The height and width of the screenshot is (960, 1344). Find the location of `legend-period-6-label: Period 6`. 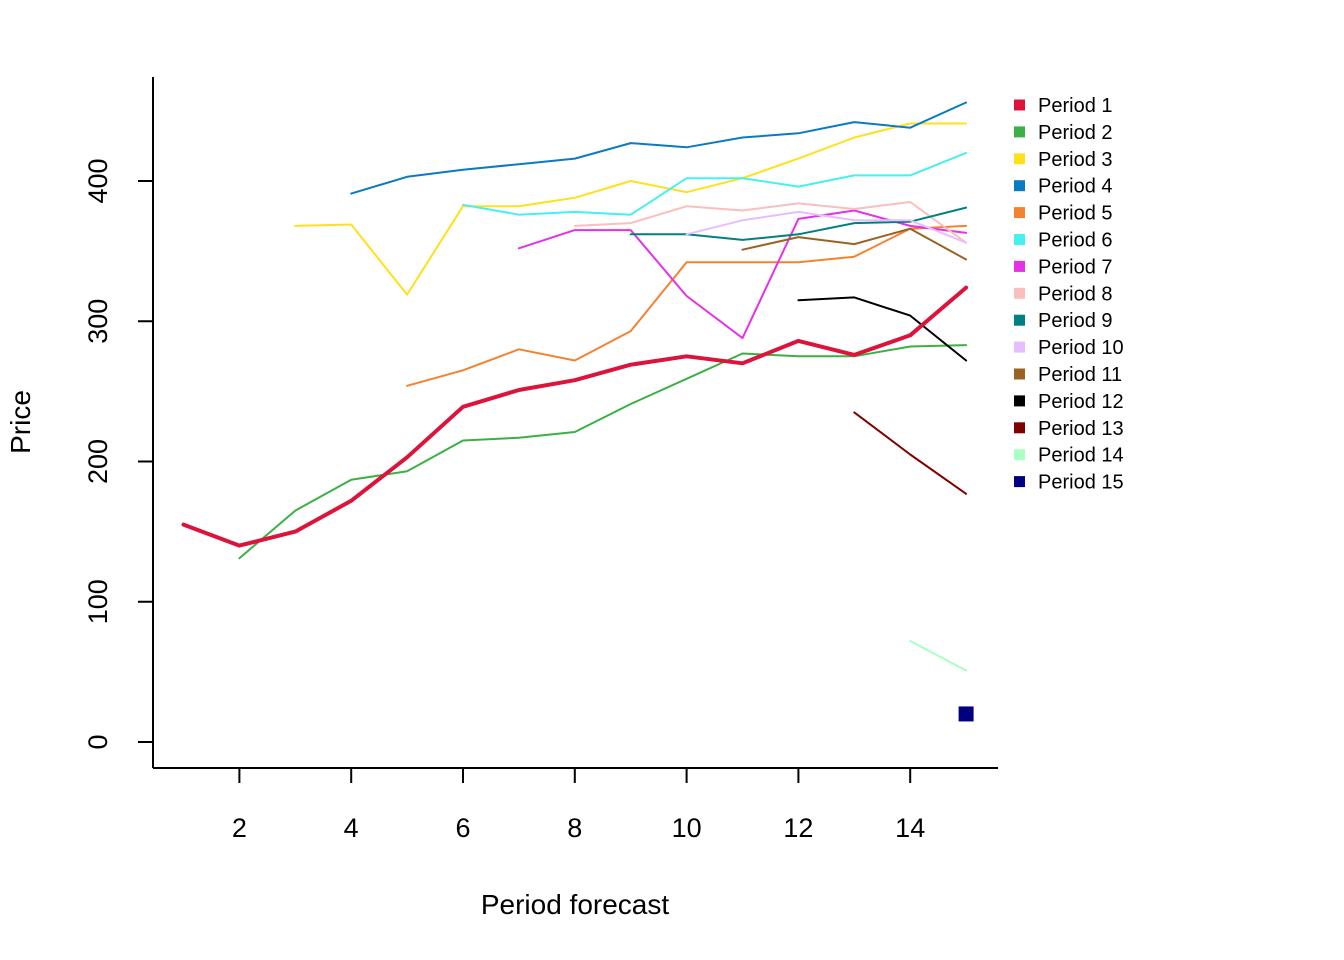

legend-period-6-label: Period 6 is located at coordinates (1075, 241).